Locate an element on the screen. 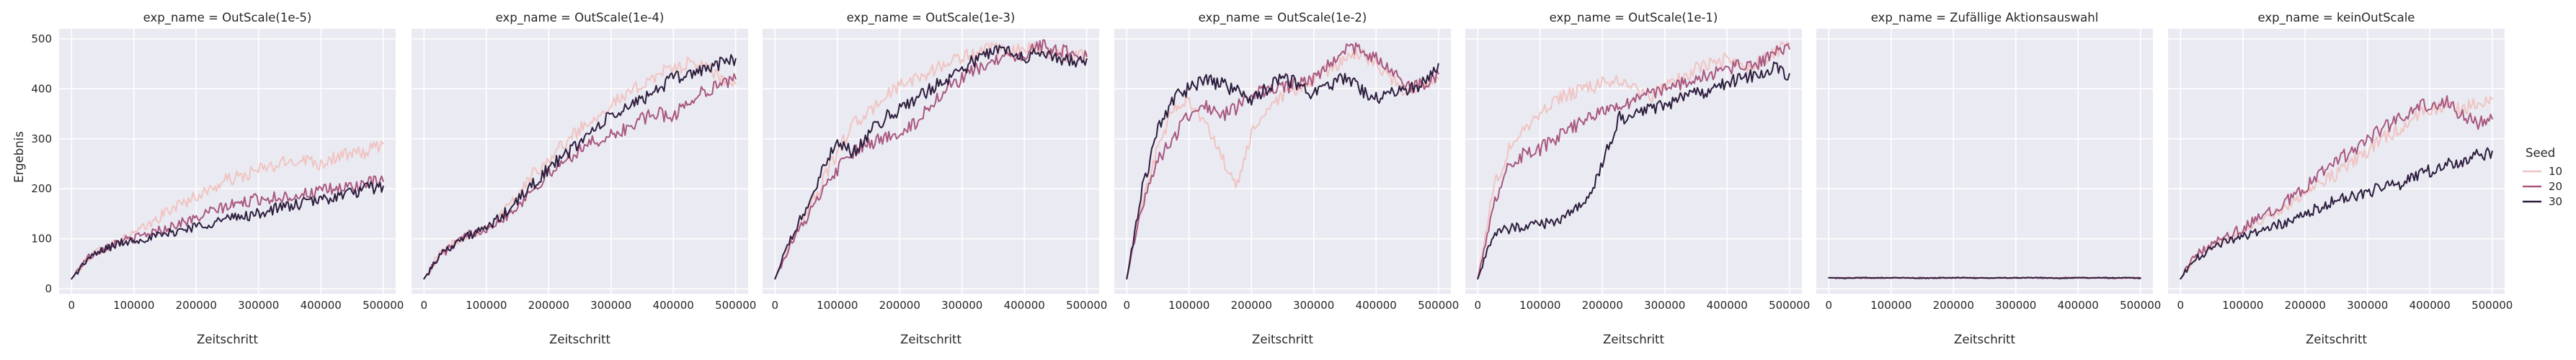  y-tick-label: 200 is located at coordinates (41, 188).